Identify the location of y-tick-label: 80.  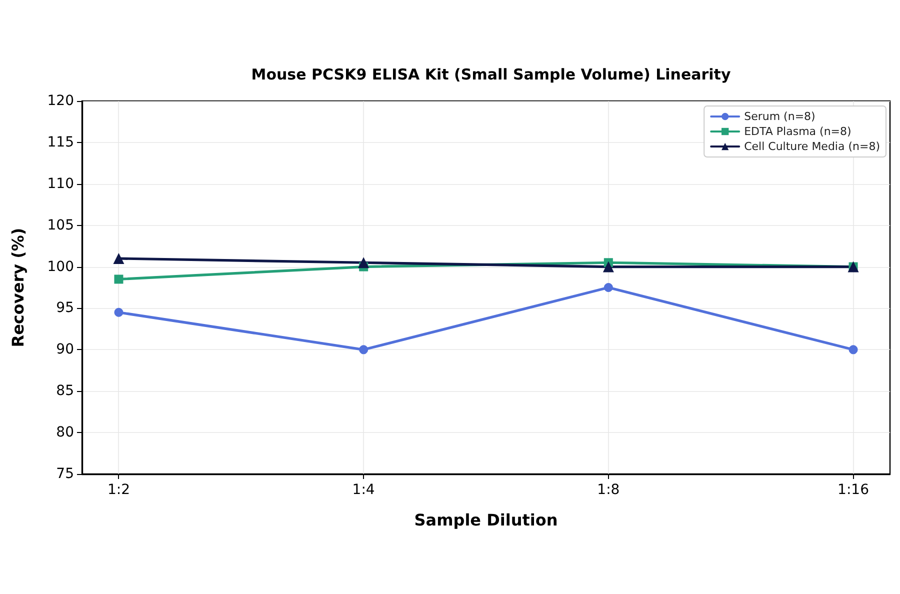
(65, 432).